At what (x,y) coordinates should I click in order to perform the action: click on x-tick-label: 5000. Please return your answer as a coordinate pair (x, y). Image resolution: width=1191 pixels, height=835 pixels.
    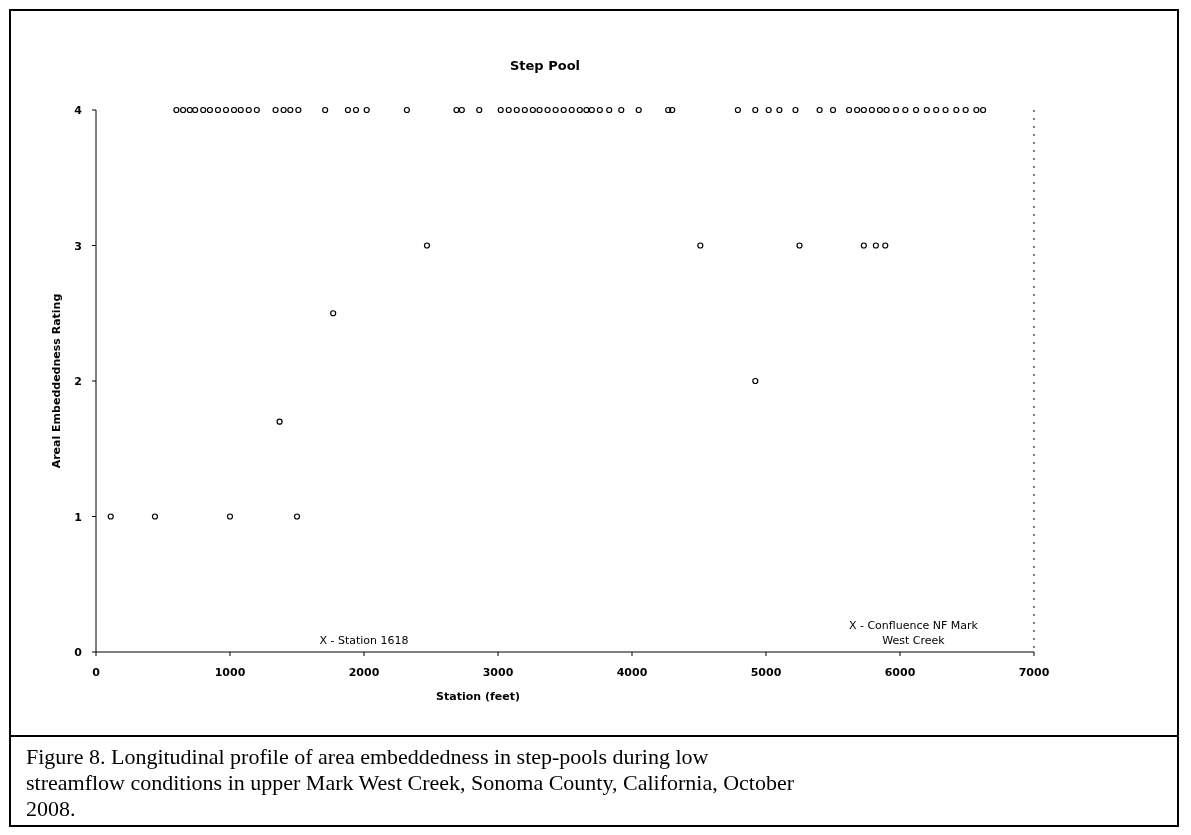
    Looking at the image, I should click on (766, 672).